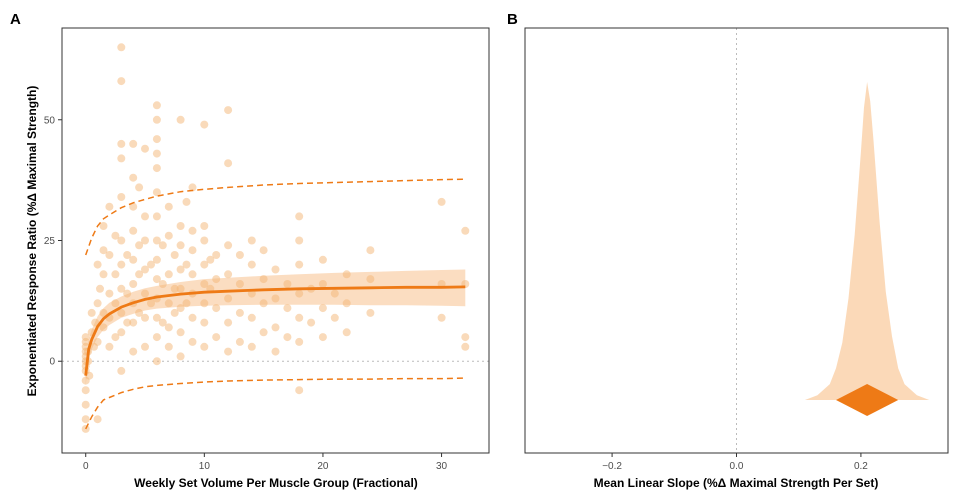 The image size is (979, 501). Describe the element at coordinates (275, 403) in the screenshot. I see `prediction-interval-lower` at that location.